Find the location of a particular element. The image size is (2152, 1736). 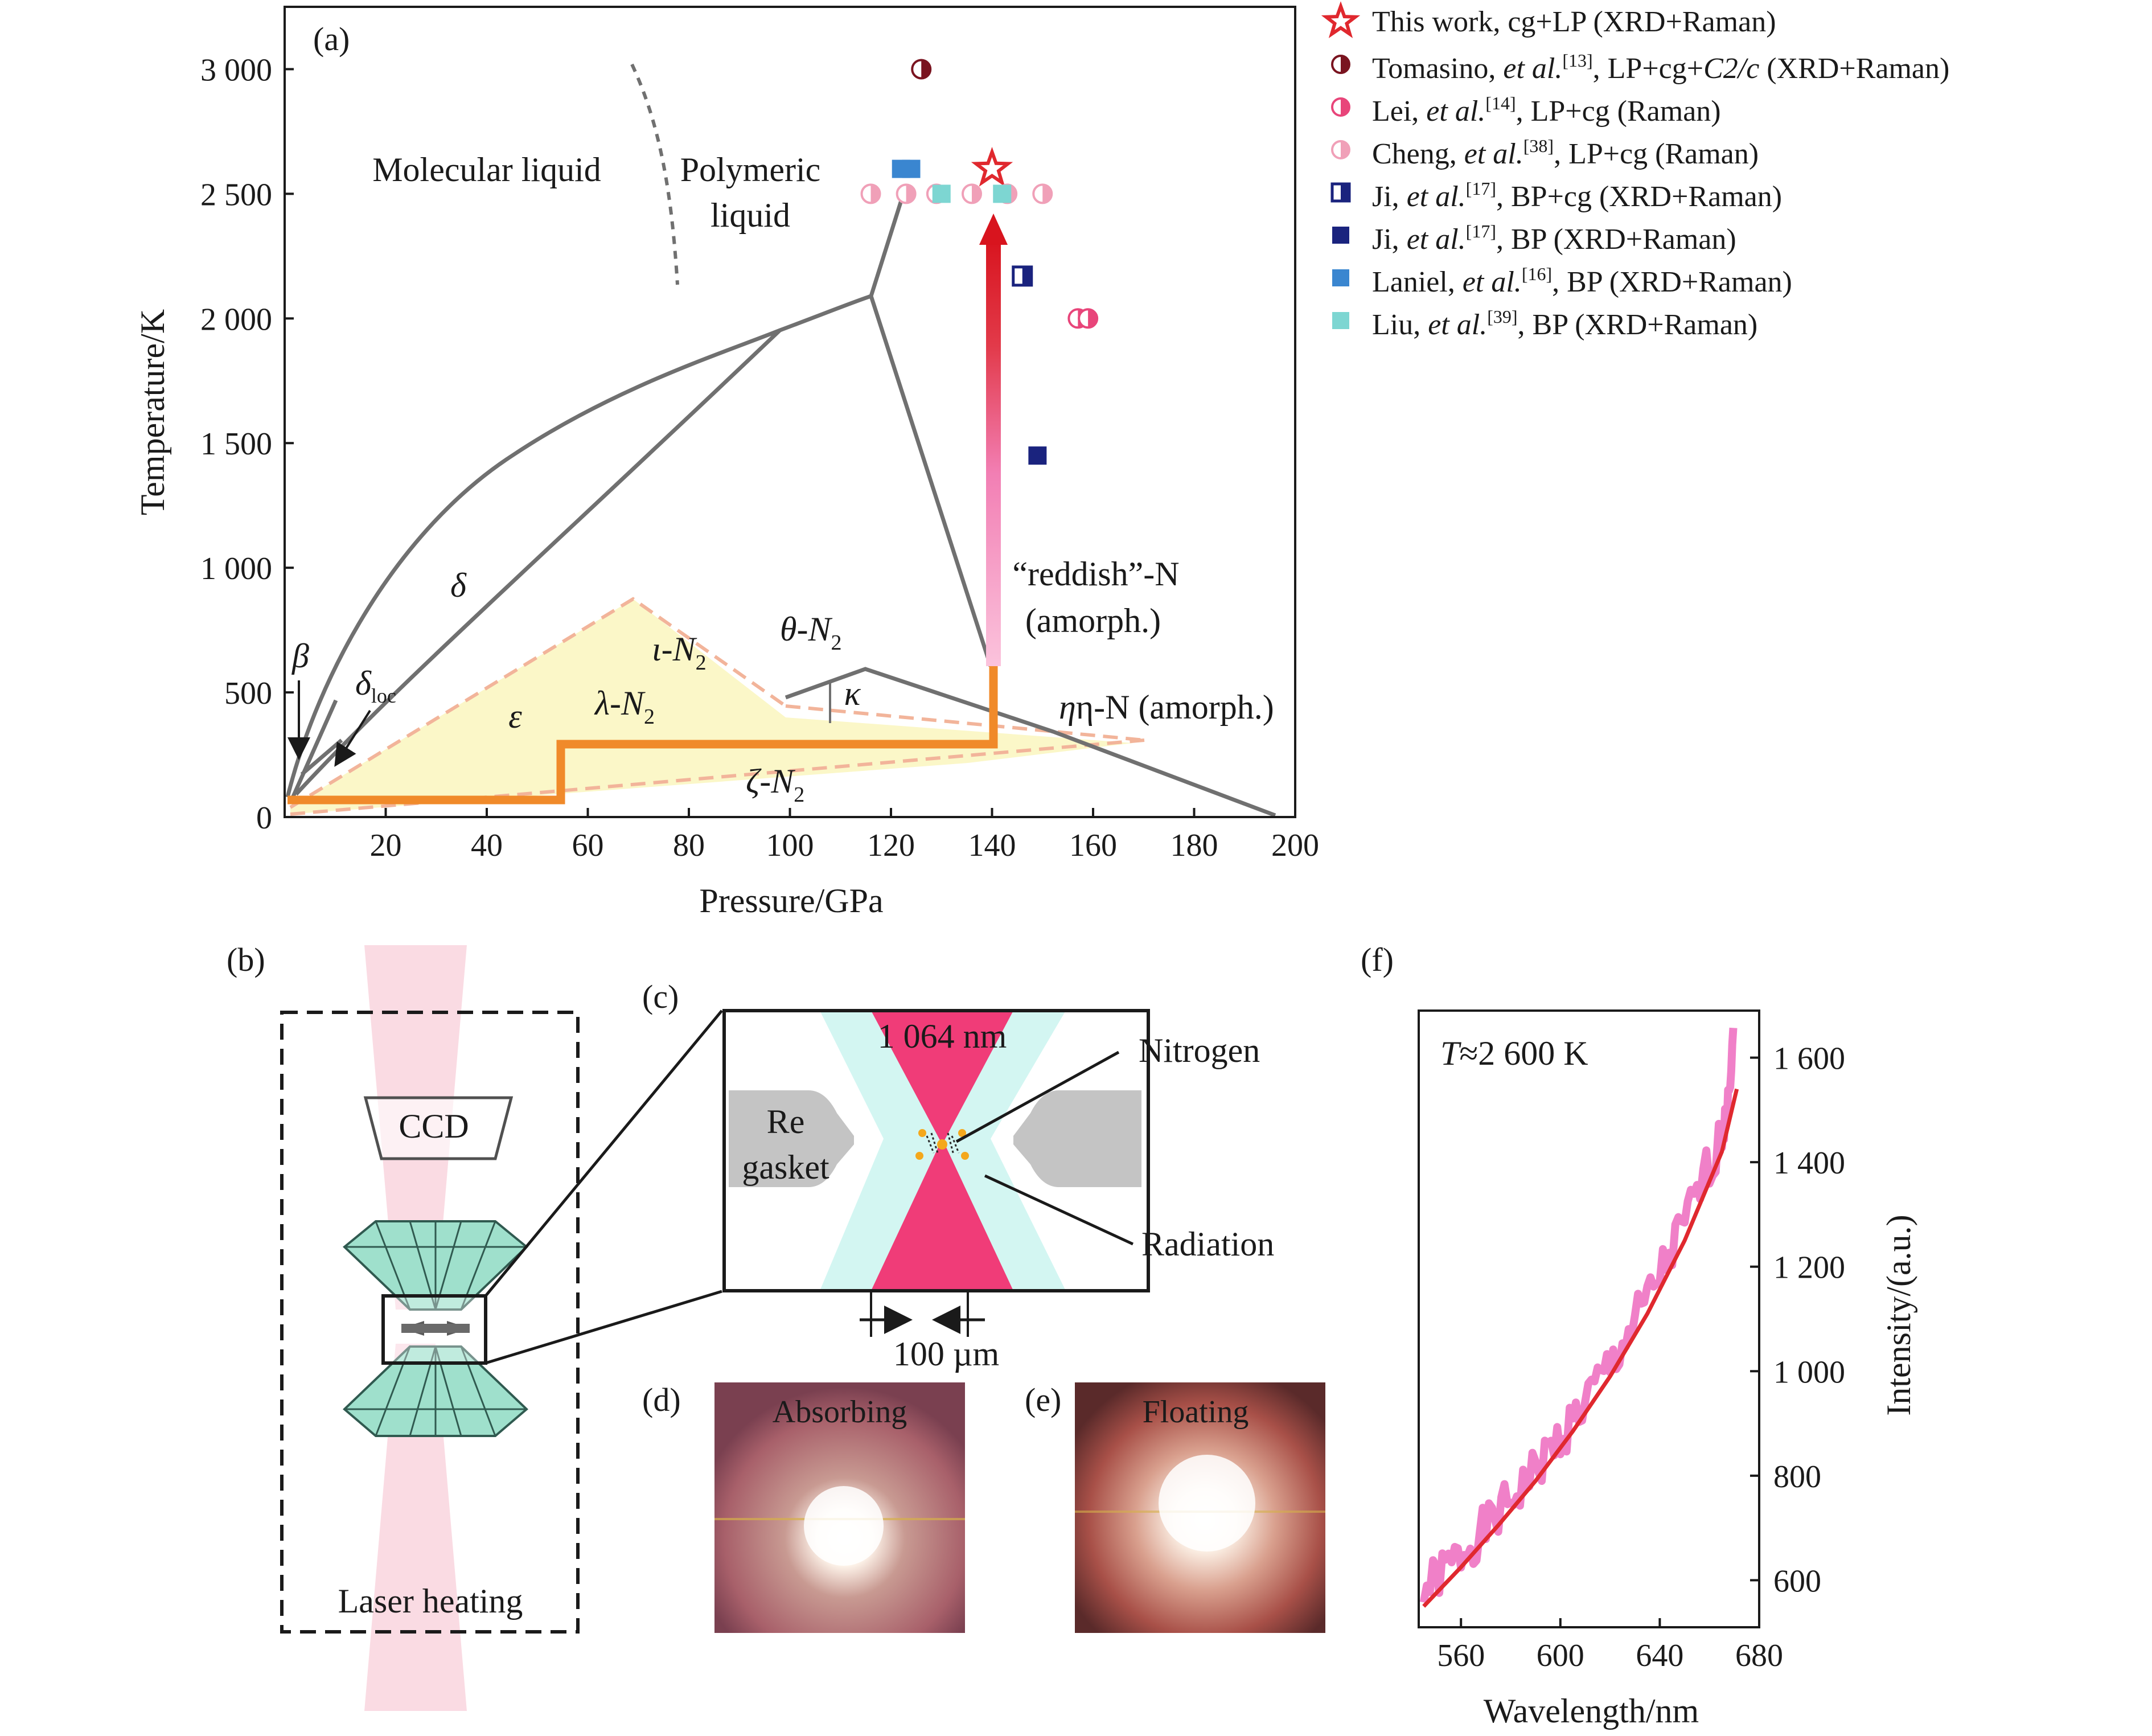

x-tick-label-a: 120 is located at coordinates (891, 846).